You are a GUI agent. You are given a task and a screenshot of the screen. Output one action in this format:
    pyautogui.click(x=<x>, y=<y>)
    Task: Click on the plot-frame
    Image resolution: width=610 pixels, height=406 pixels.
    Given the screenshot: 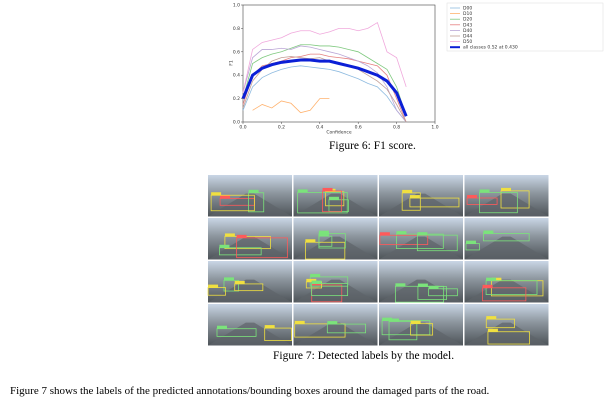 What is the action you would take?
    pyautogui.click(x=339, y=63)
    